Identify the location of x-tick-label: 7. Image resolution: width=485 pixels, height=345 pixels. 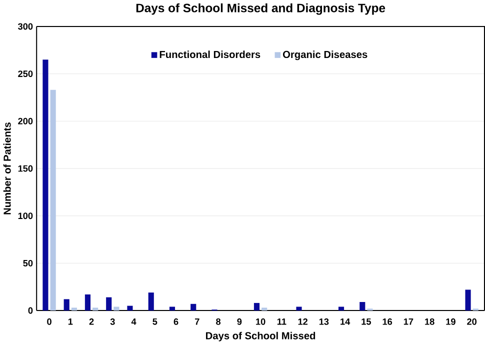
(197, 321).